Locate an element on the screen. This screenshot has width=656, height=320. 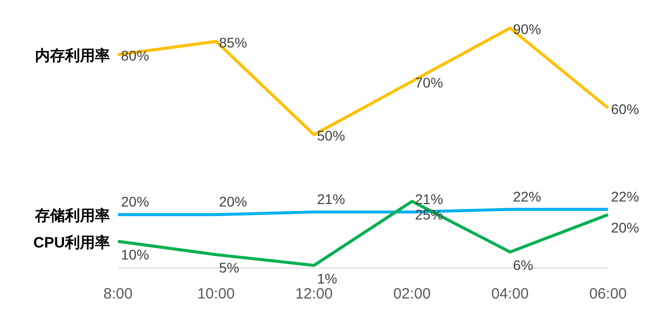
x-tick-label: 10:00 is located at coordinates (216, 294).